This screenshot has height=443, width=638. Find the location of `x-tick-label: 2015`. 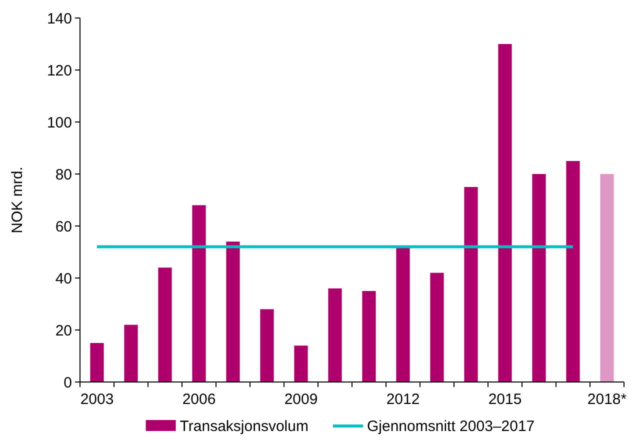

x-tick-label: 2015 is located at coordinates (505, 399).